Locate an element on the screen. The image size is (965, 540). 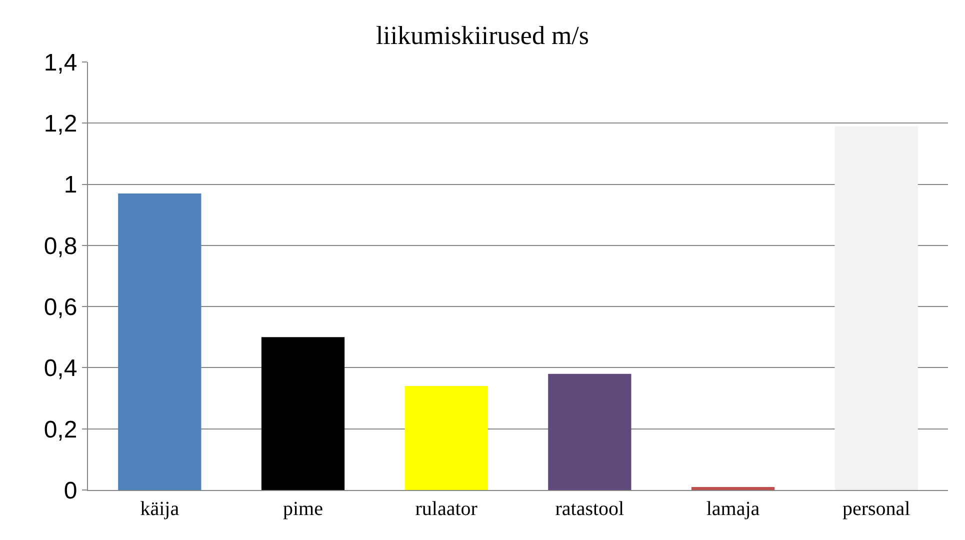
x-tick-label: lamaja is located at coordinates (733, 509).